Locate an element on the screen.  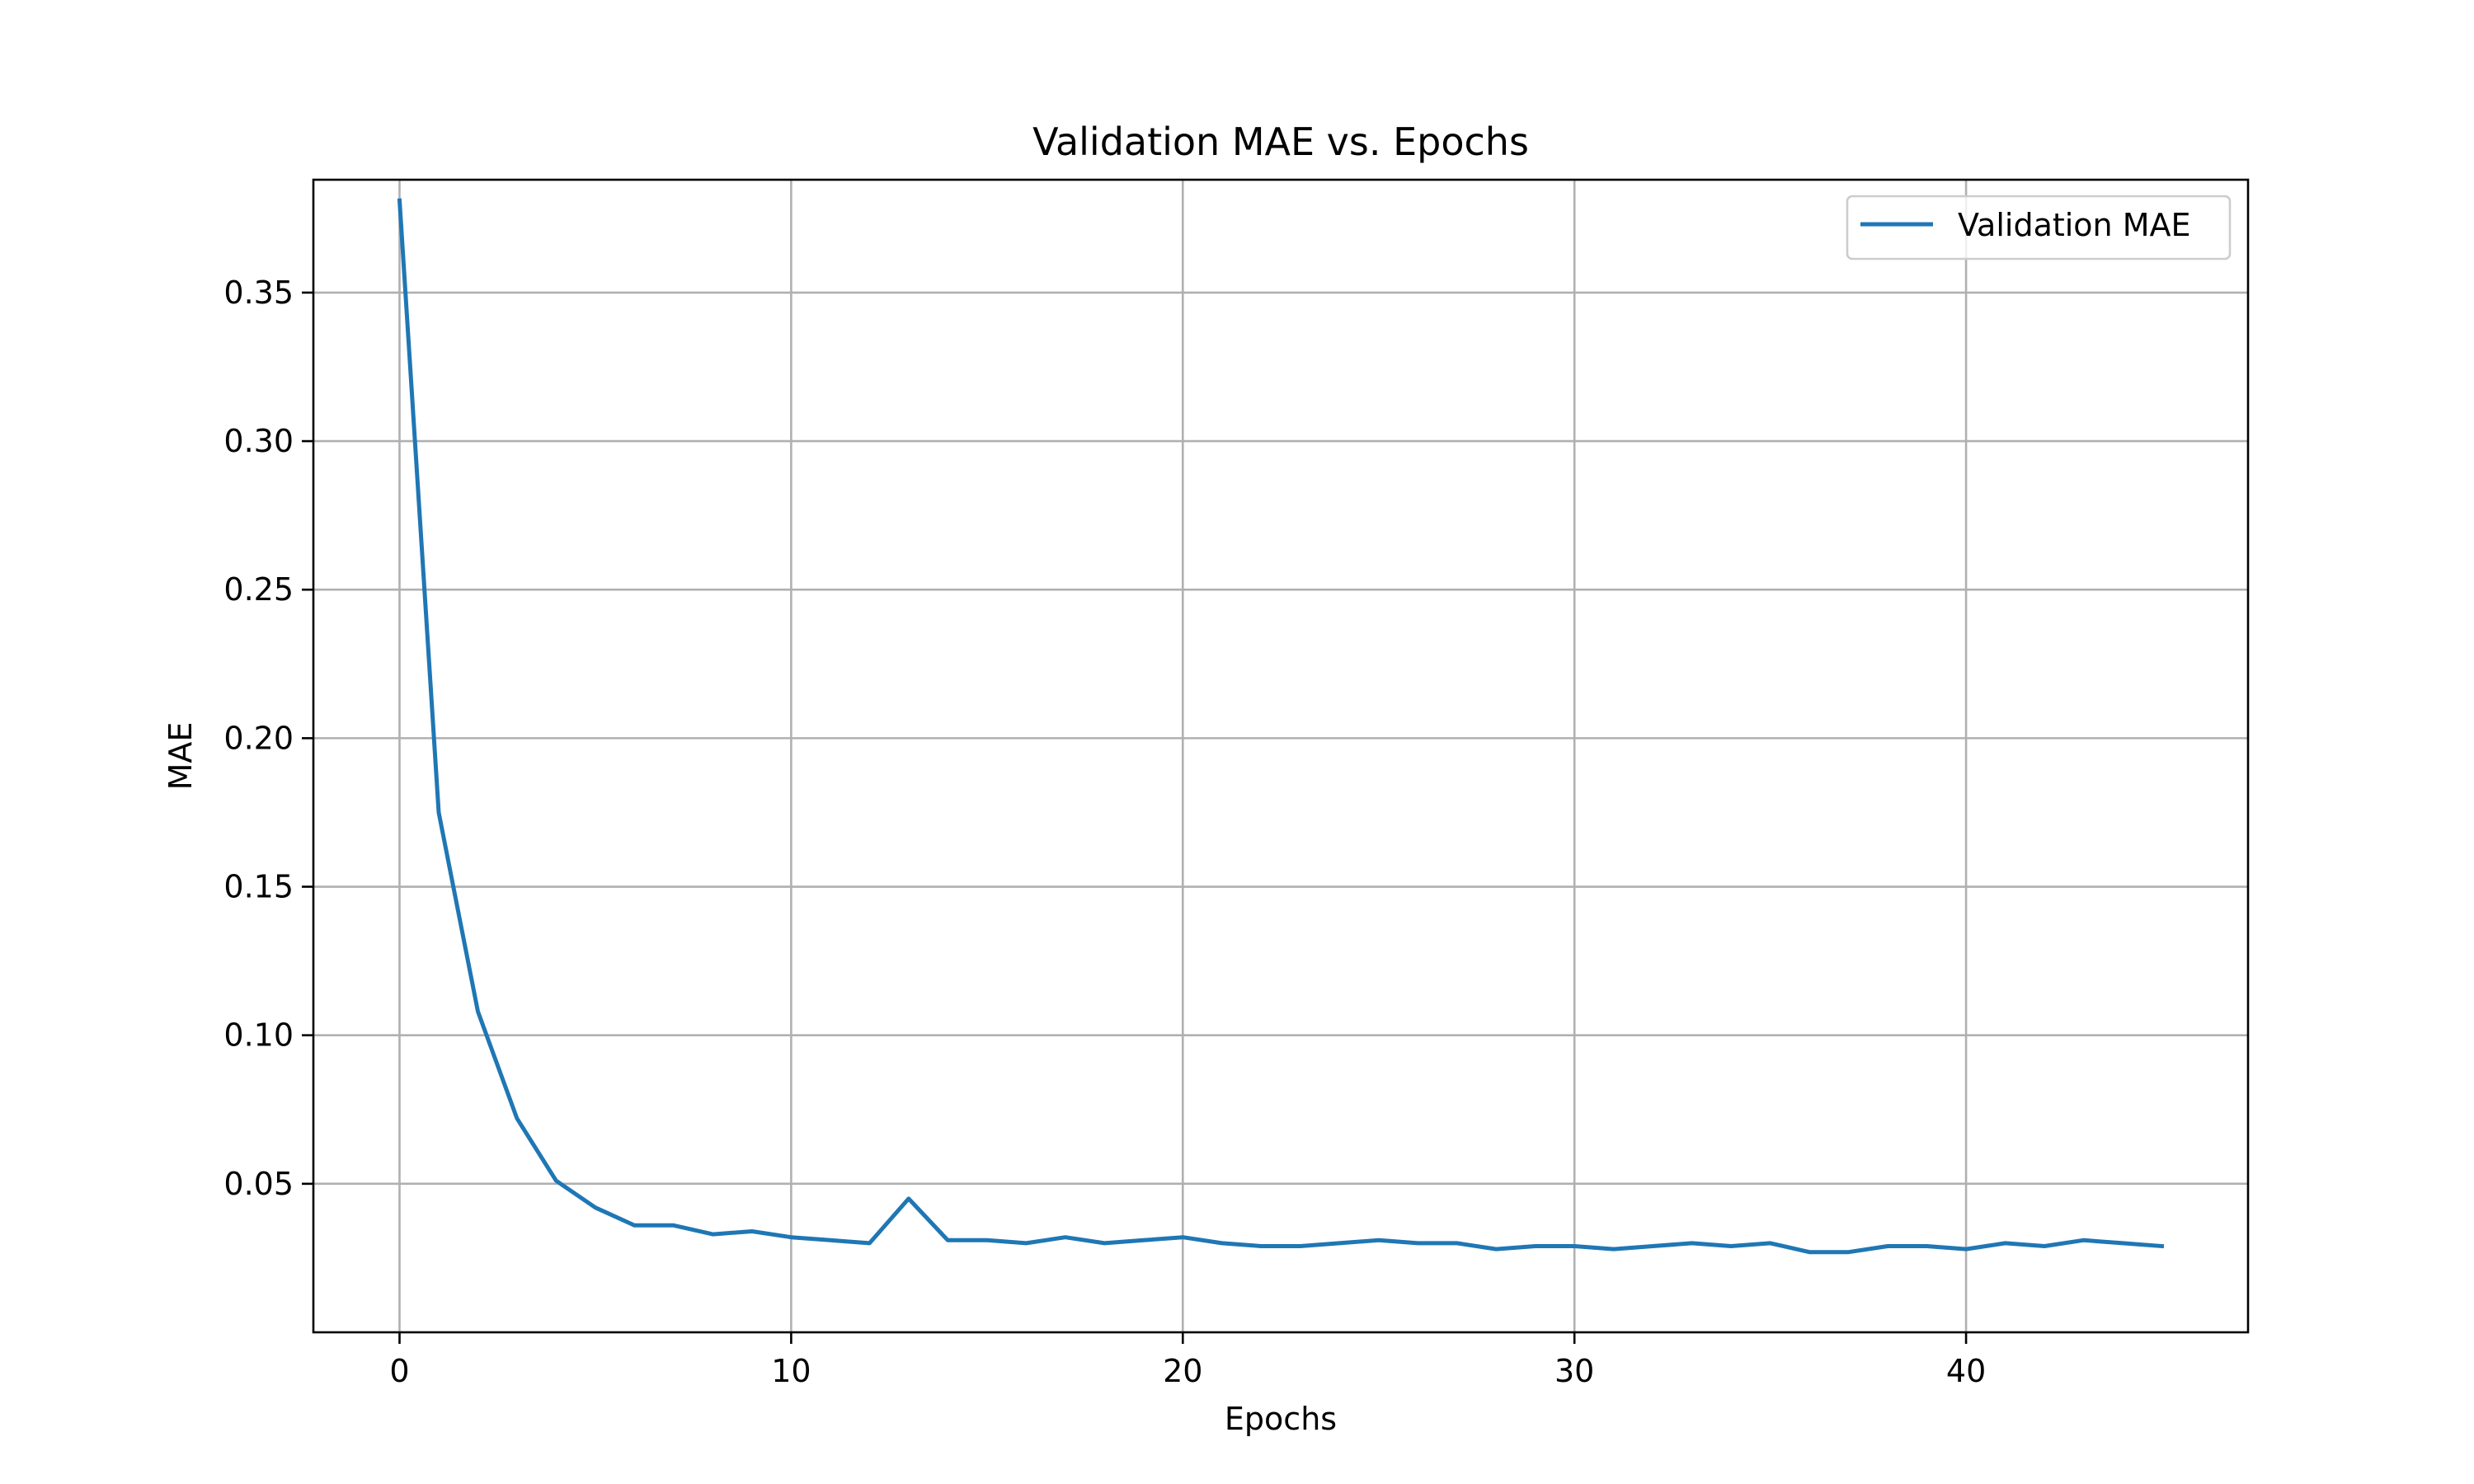
x-axis-ticks: 0 10 20 30 40 is located at coordinates (1187, 1360).